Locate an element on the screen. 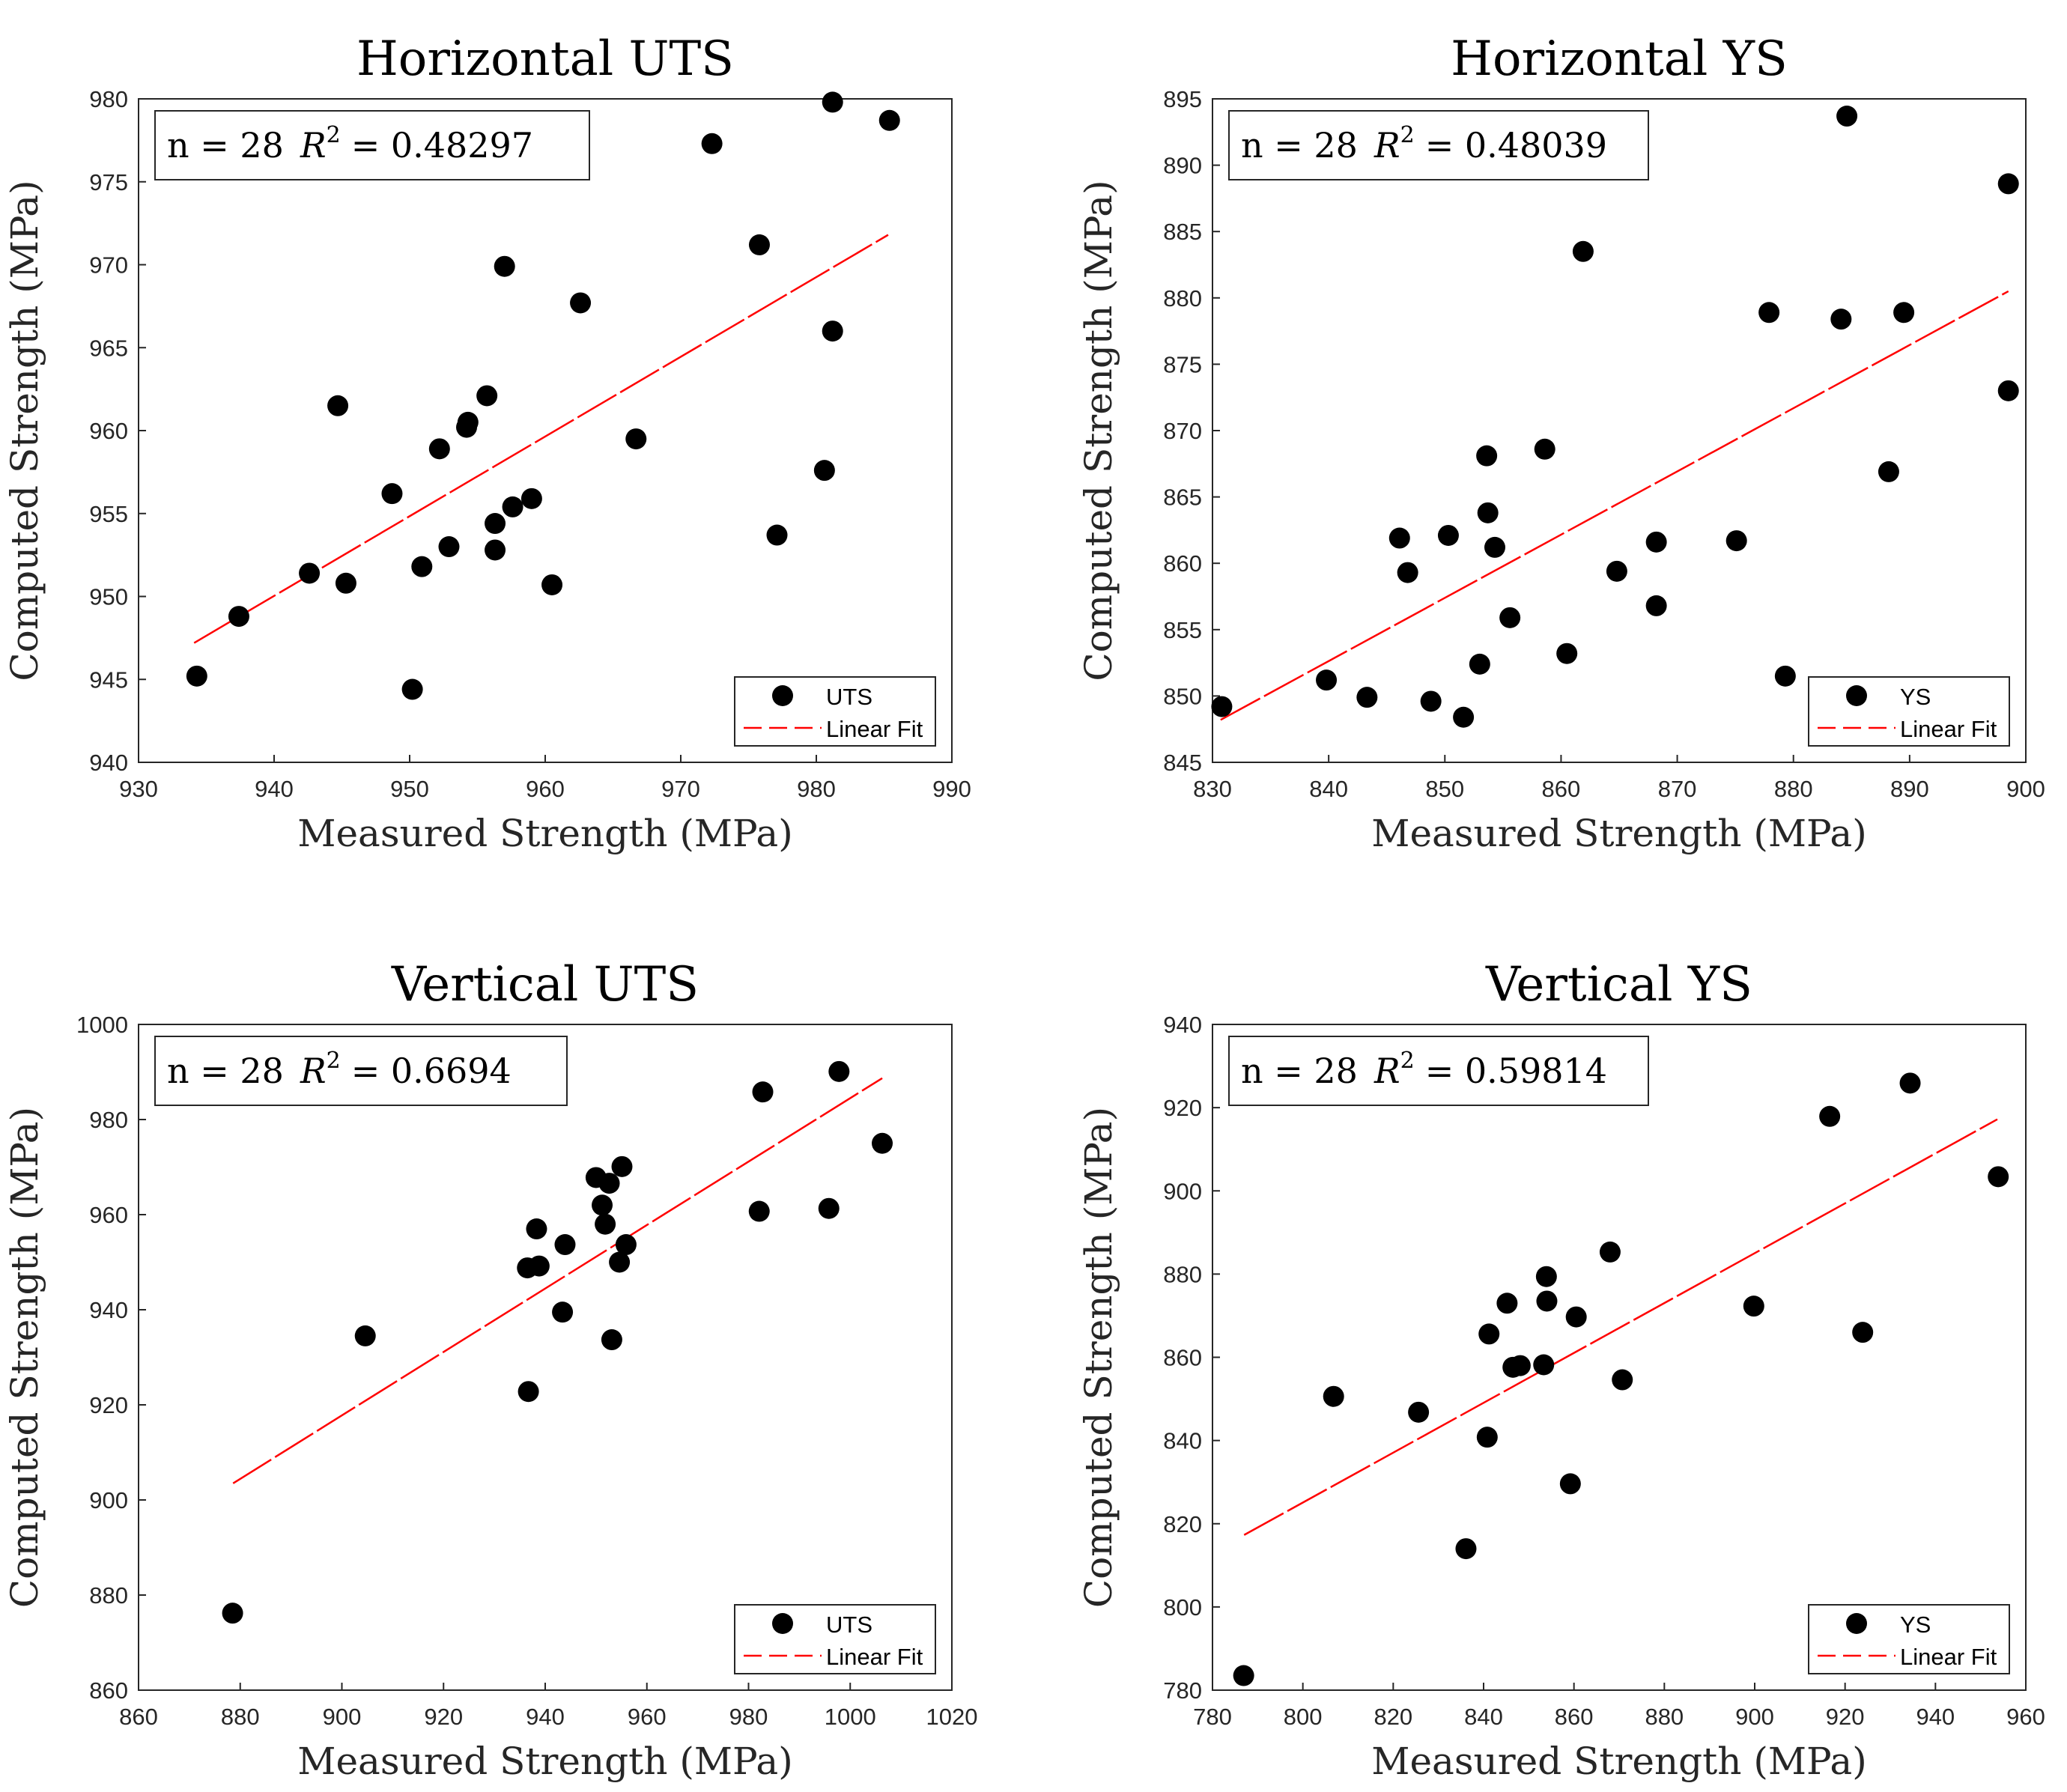  y-tick-label: 840 is located at coordinates (1182, 1441).